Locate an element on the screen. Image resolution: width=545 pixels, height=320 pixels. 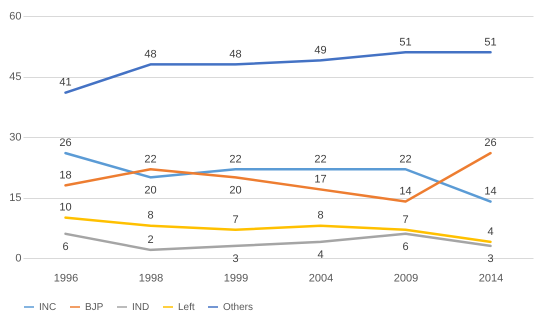
y-tick-label: 30 is located at coordinates (15, 138).